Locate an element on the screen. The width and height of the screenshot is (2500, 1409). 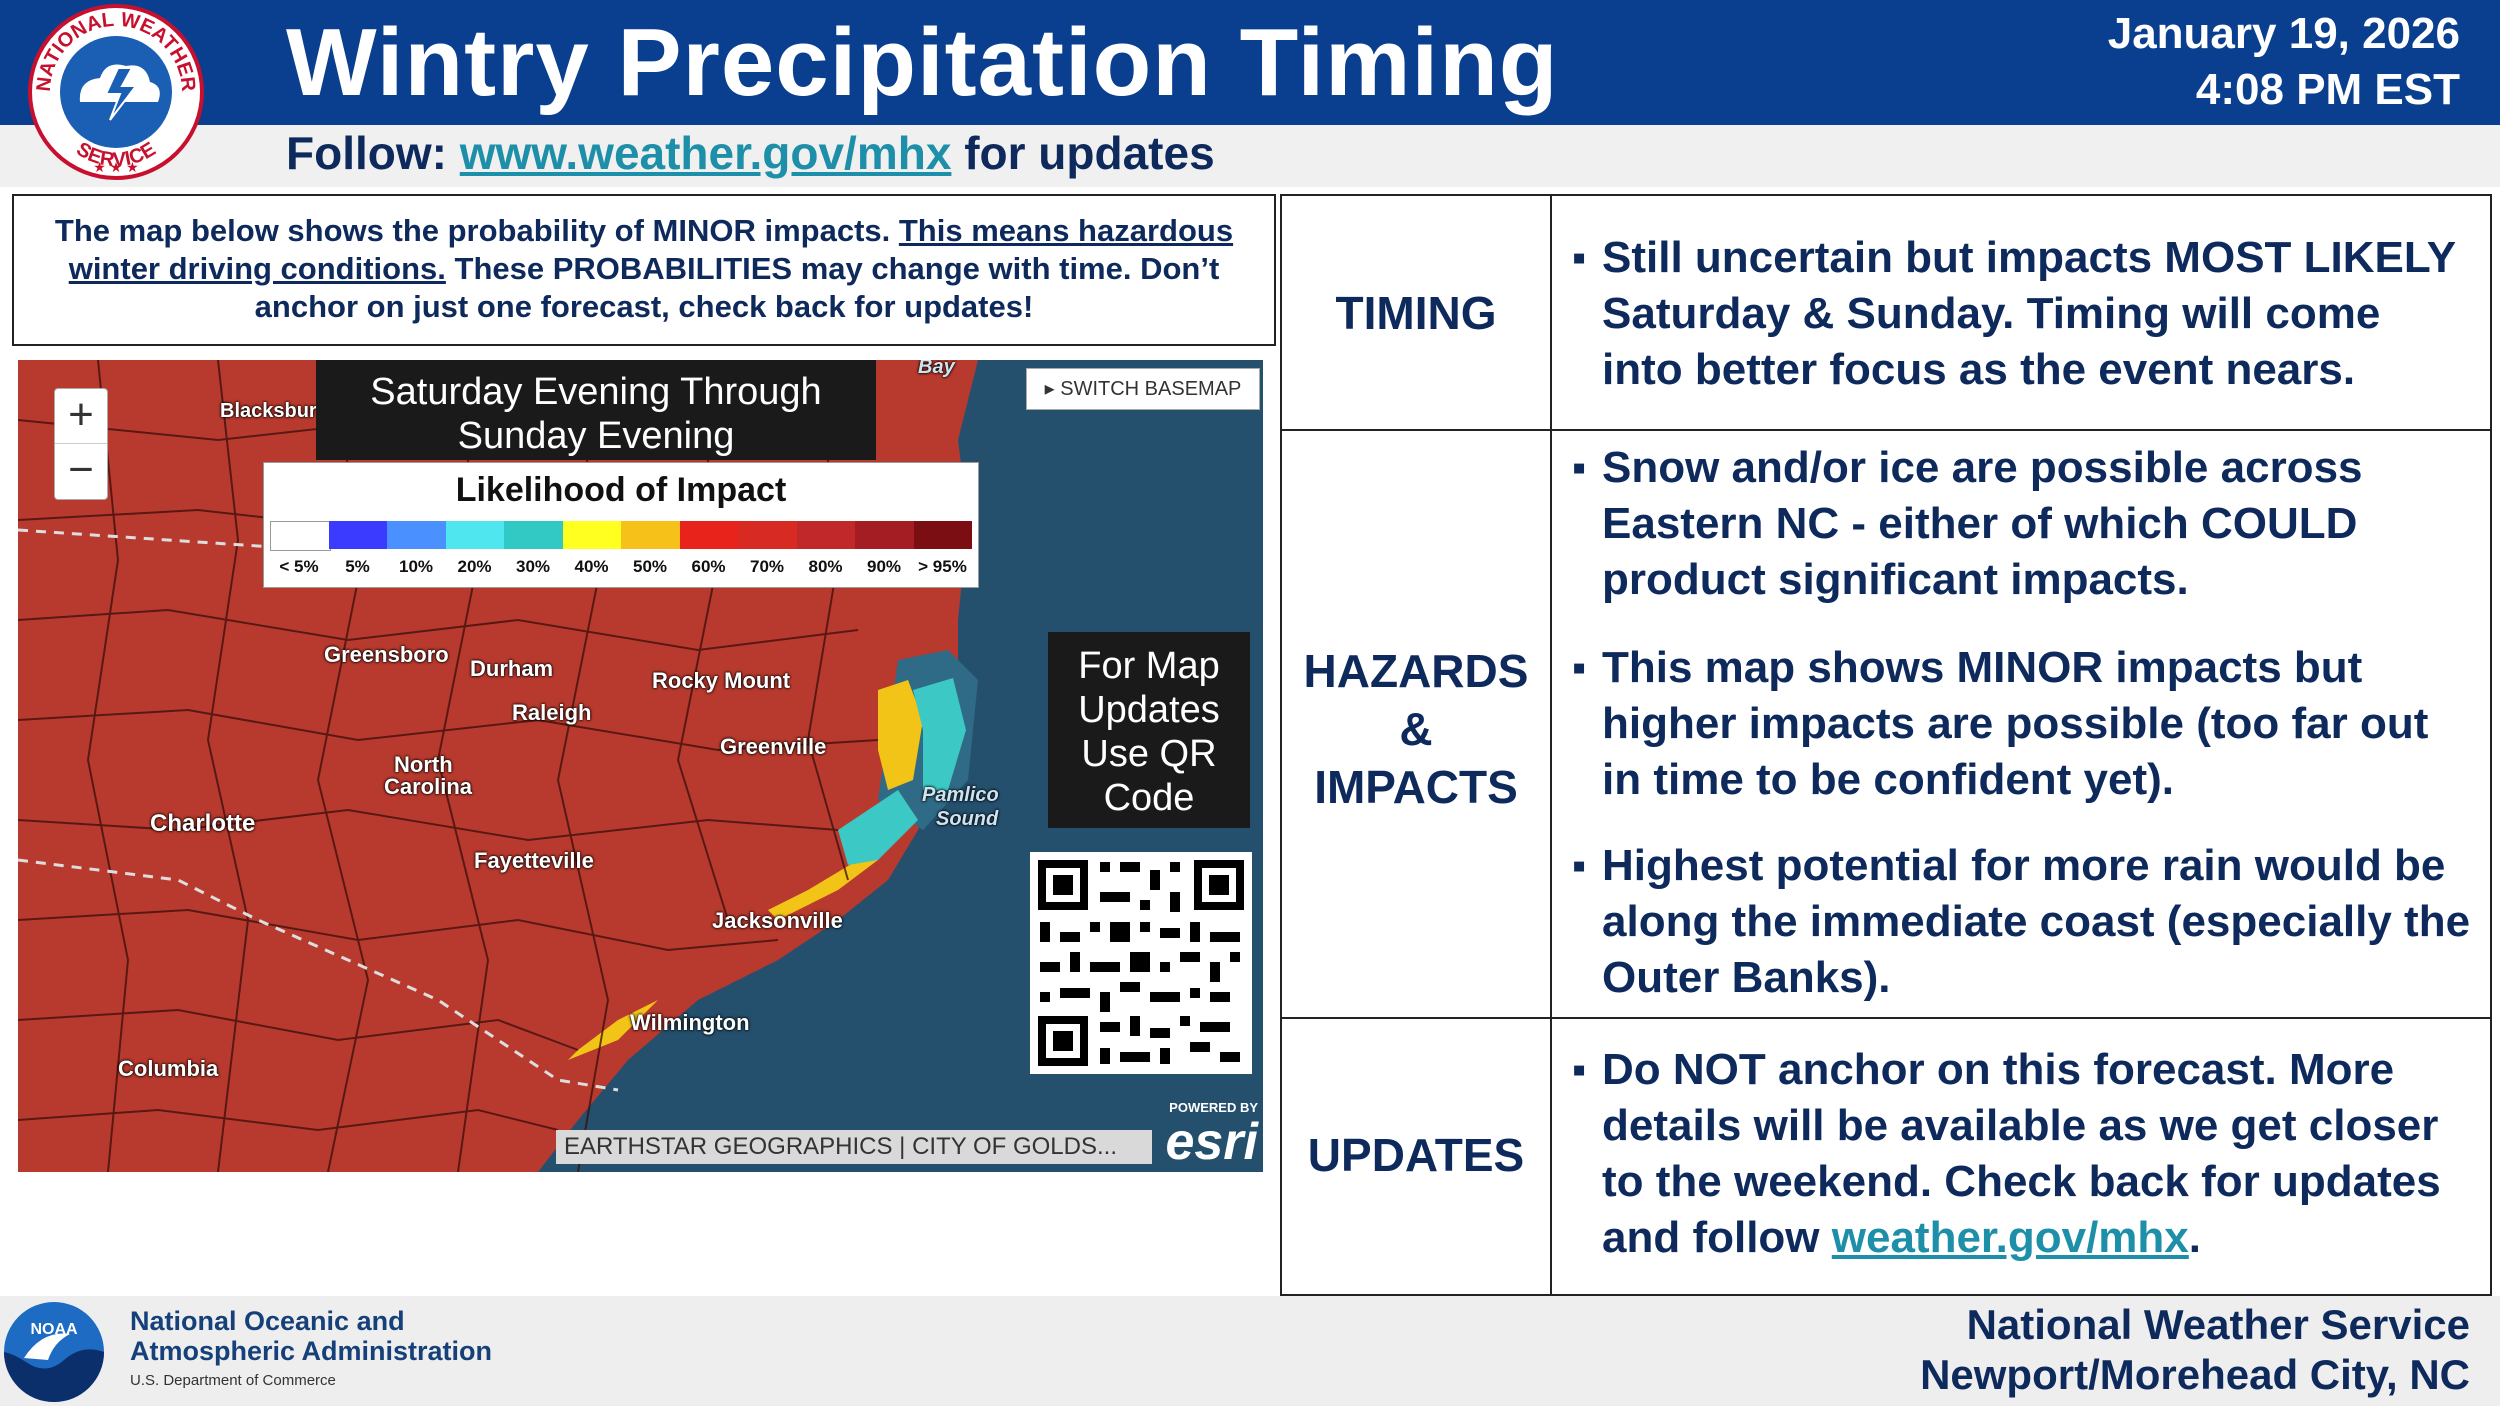
row-label-hazards: HAZARDS & IMPACTS is located at coordinates (1416, 729).